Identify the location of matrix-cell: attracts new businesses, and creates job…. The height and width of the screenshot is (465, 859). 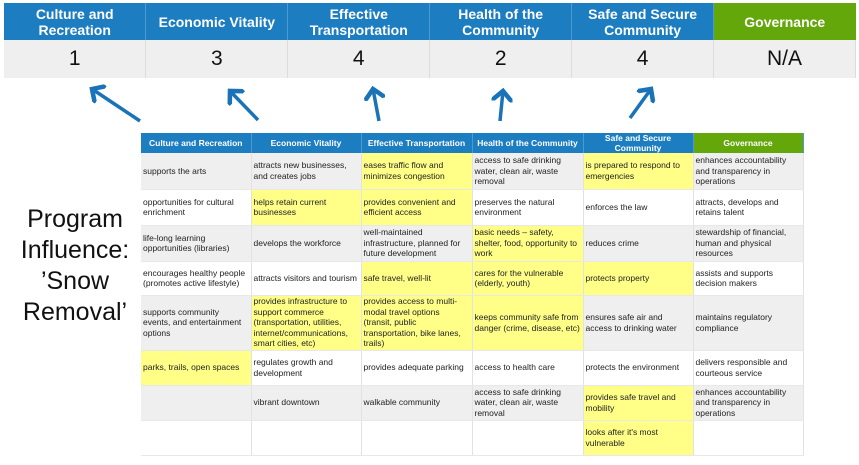
(306, 171).